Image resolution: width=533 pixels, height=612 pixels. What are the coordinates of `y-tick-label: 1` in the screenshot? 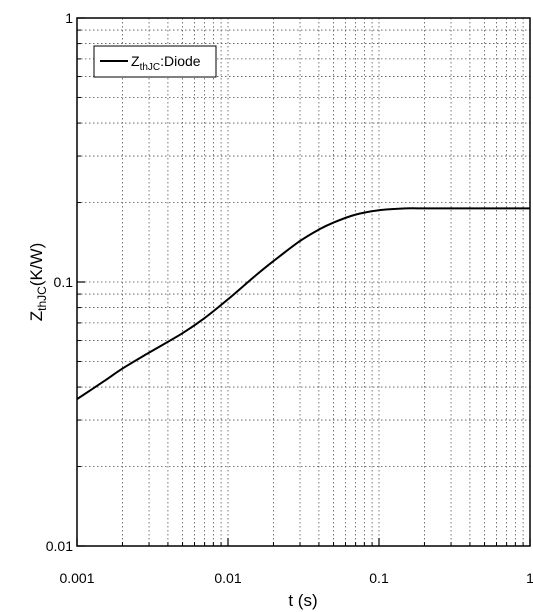 It's located at (69, 18).